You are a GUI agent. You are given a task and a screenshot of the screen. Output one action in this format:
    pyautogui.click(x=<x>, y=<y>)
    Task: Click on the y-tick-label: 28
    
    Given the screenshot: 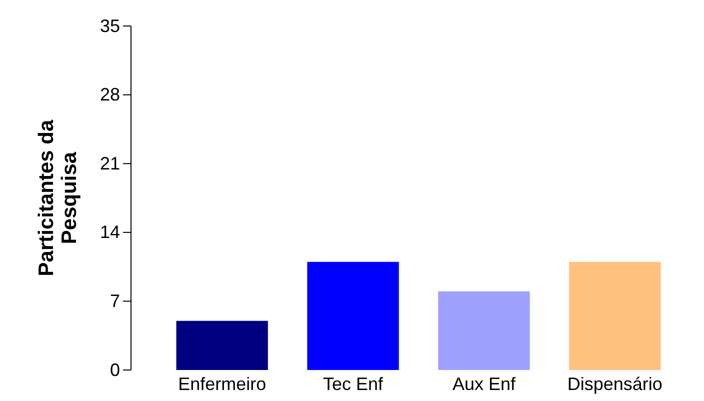 What is the action you would take?
    pyautogui.click(x=110, y=94)
    